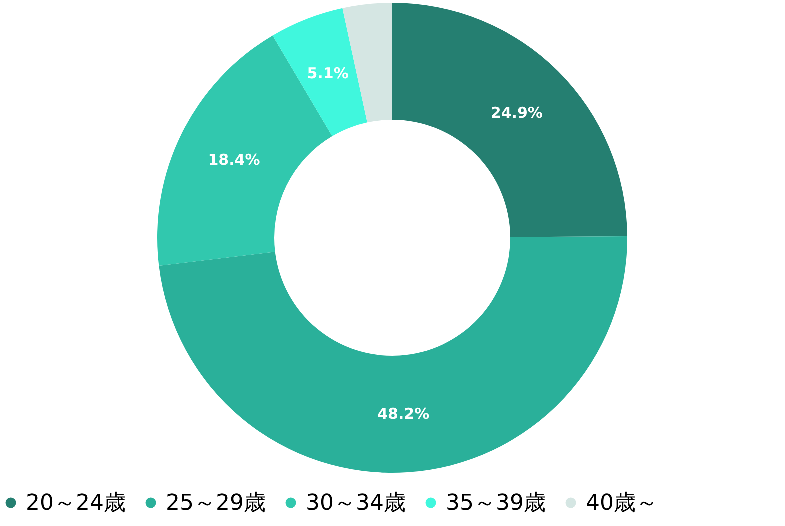  I want to click on data-label: 48.2%, so click(404, 414).